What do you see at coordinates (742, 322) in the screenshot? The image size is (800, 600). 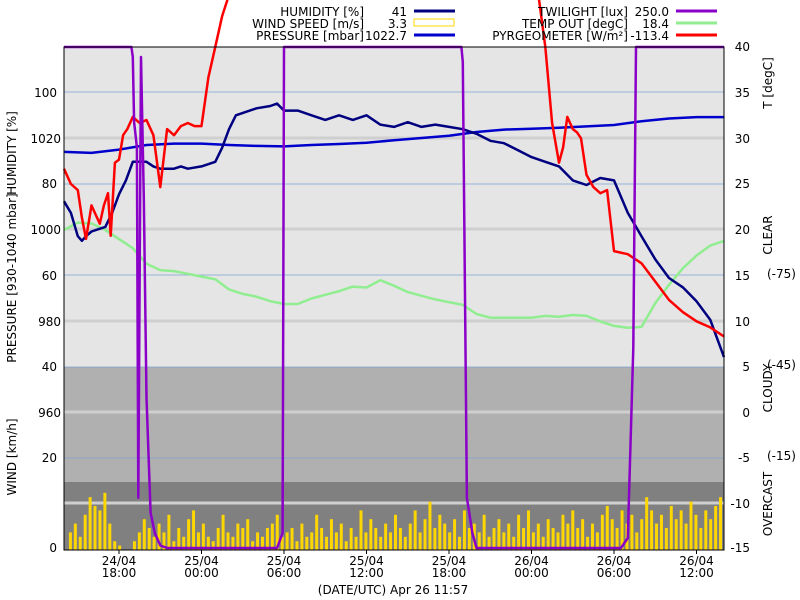 I see `temp-tick: 10` at bounding box center [742, 322].